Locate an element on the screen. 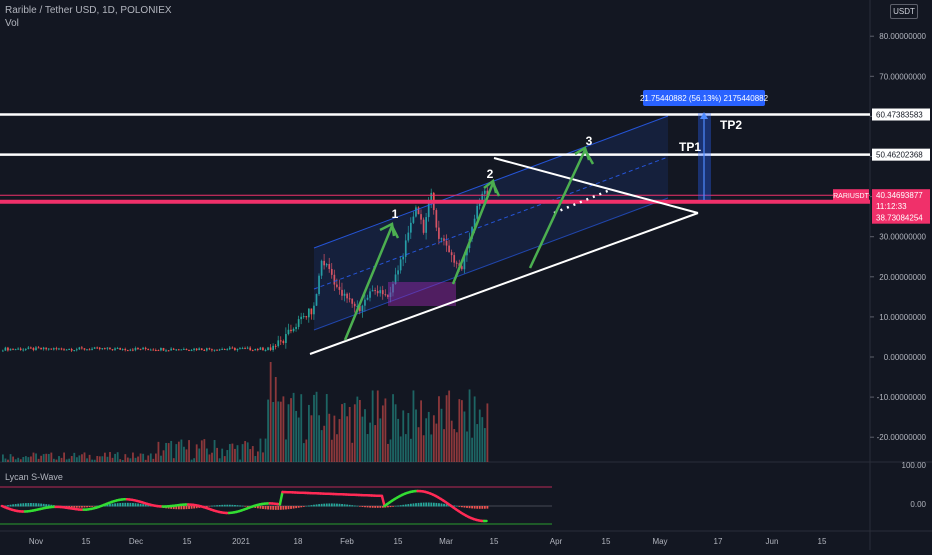 The width and height of the screenshot is (932, 555). y-tick-label: 30.00000000 is located at coordinates (902, 237).